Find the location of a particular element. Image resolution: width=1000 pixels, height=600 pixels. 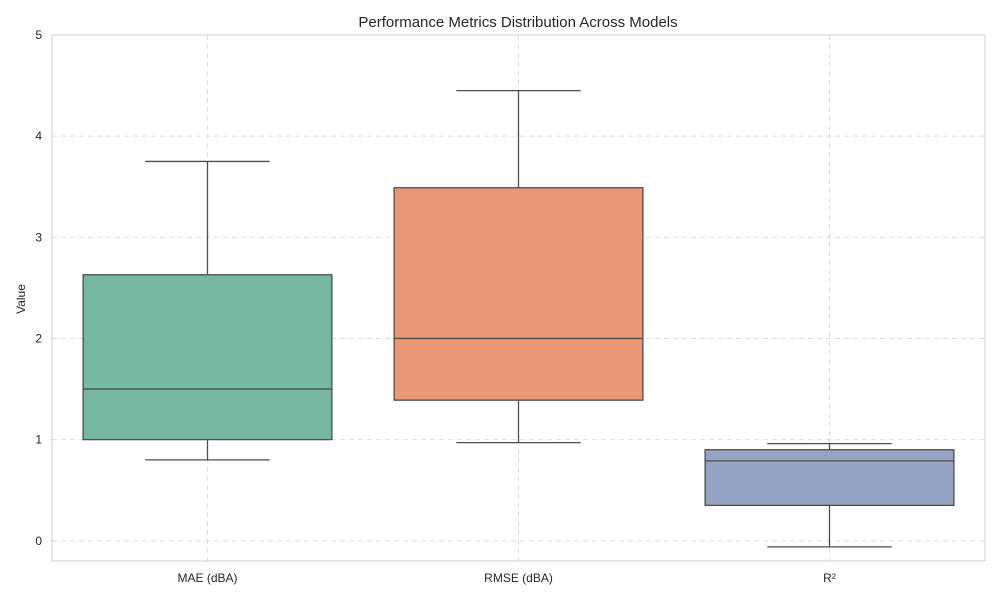

x-tick-label: R² is located at coordinates (829, 578).